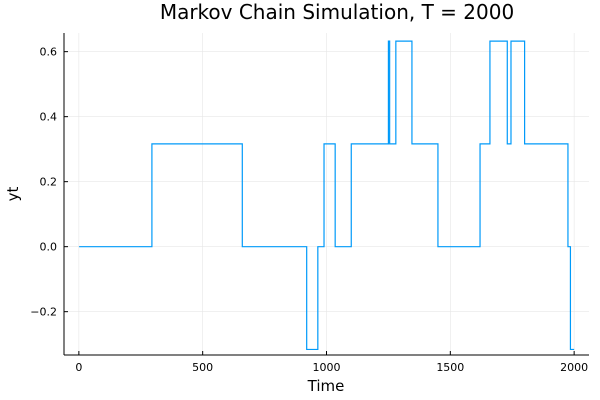 Image resolution: width=600 pixels, height=400 pixels. Describe the element at coordinates (43, 312) in the screenshot. I see `y-tick-label: −0.2` at that location.